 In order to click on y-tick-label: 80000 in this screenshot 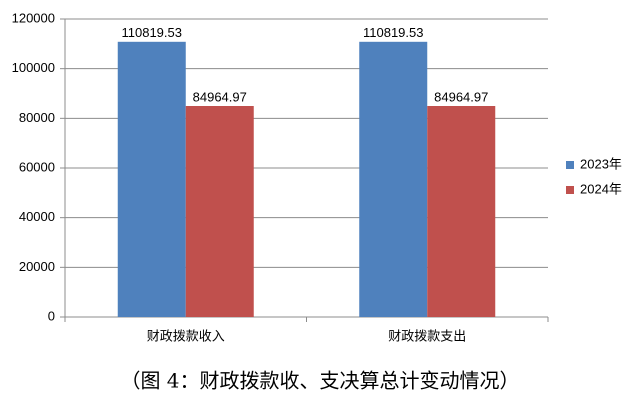, I will do `click(37, 117)`.